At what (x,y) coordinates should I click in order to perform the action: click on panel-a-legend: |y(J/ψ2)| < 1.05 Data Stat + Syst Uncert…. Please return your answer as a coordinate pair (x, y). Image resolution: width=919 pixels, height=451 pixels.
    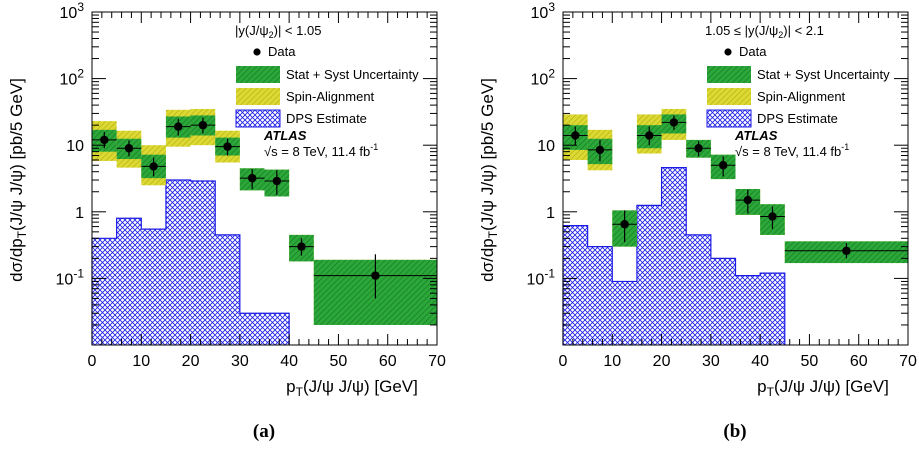
    Looking at the image, I should click on (327, 91).